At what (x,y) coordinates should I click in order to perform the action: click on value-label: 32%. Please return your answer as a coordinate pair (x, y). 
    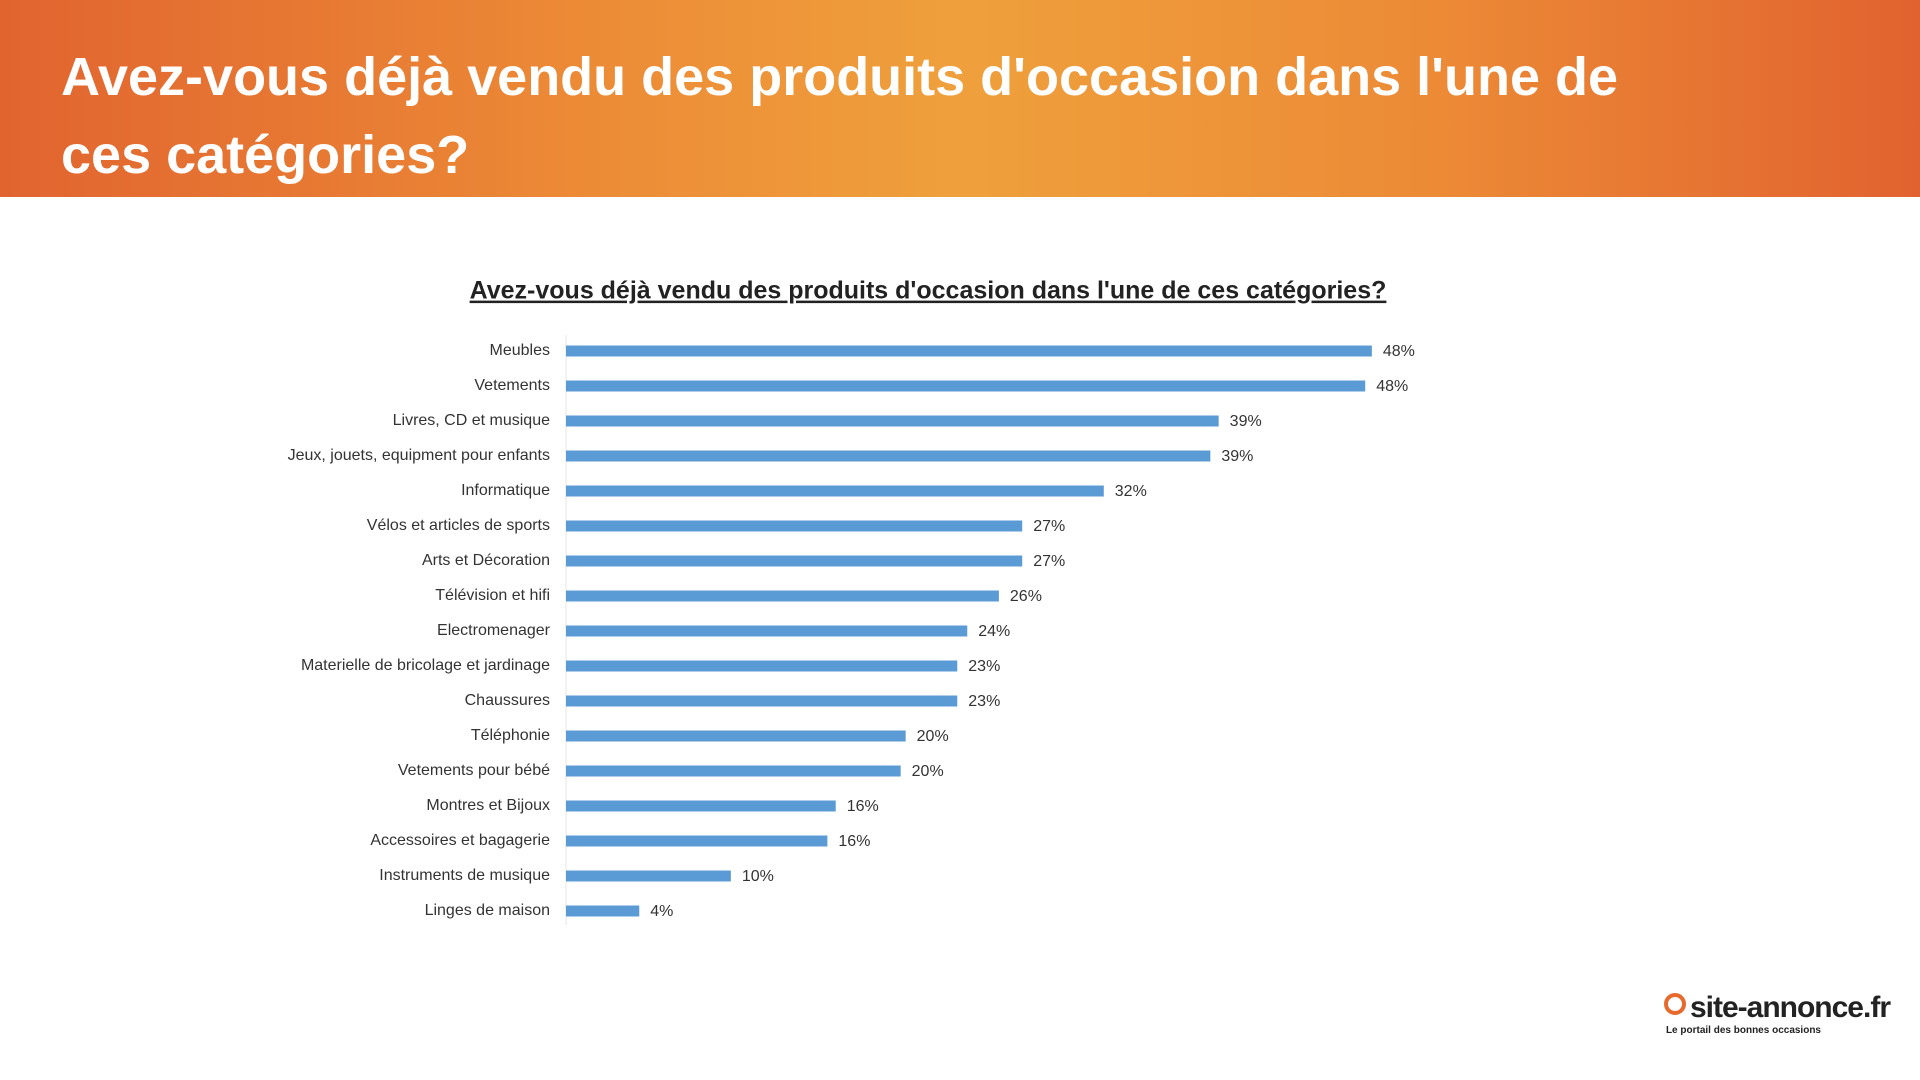
    Looking at the image, I should click on (1131, 491).